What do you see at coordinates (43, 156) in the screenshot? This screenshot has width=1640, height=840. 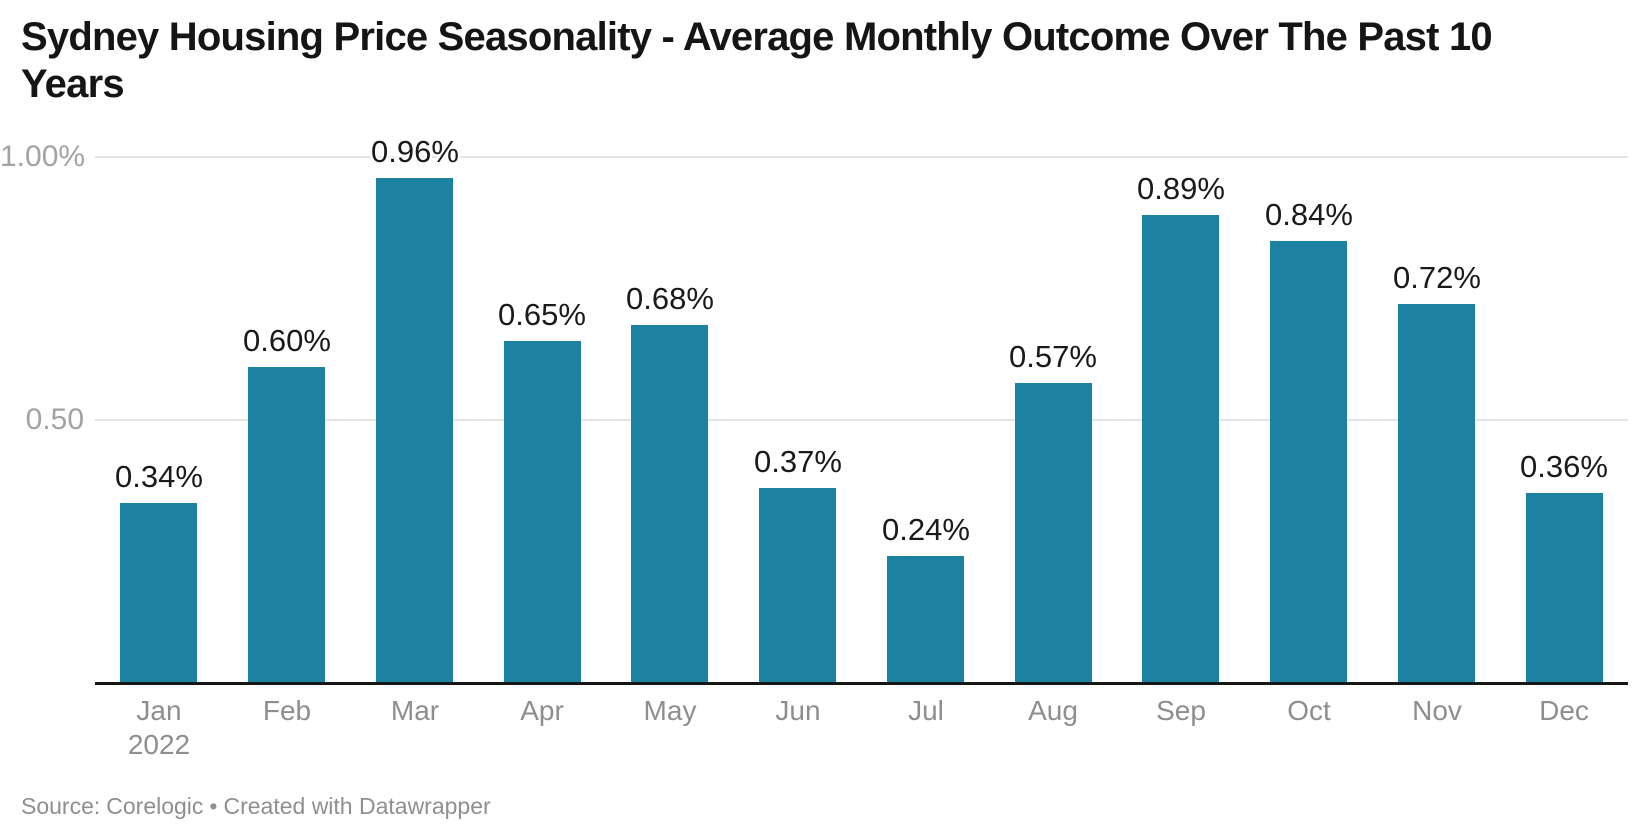 I see `y-tick-label-100: 1.00%` at bounding box center [43, 156].